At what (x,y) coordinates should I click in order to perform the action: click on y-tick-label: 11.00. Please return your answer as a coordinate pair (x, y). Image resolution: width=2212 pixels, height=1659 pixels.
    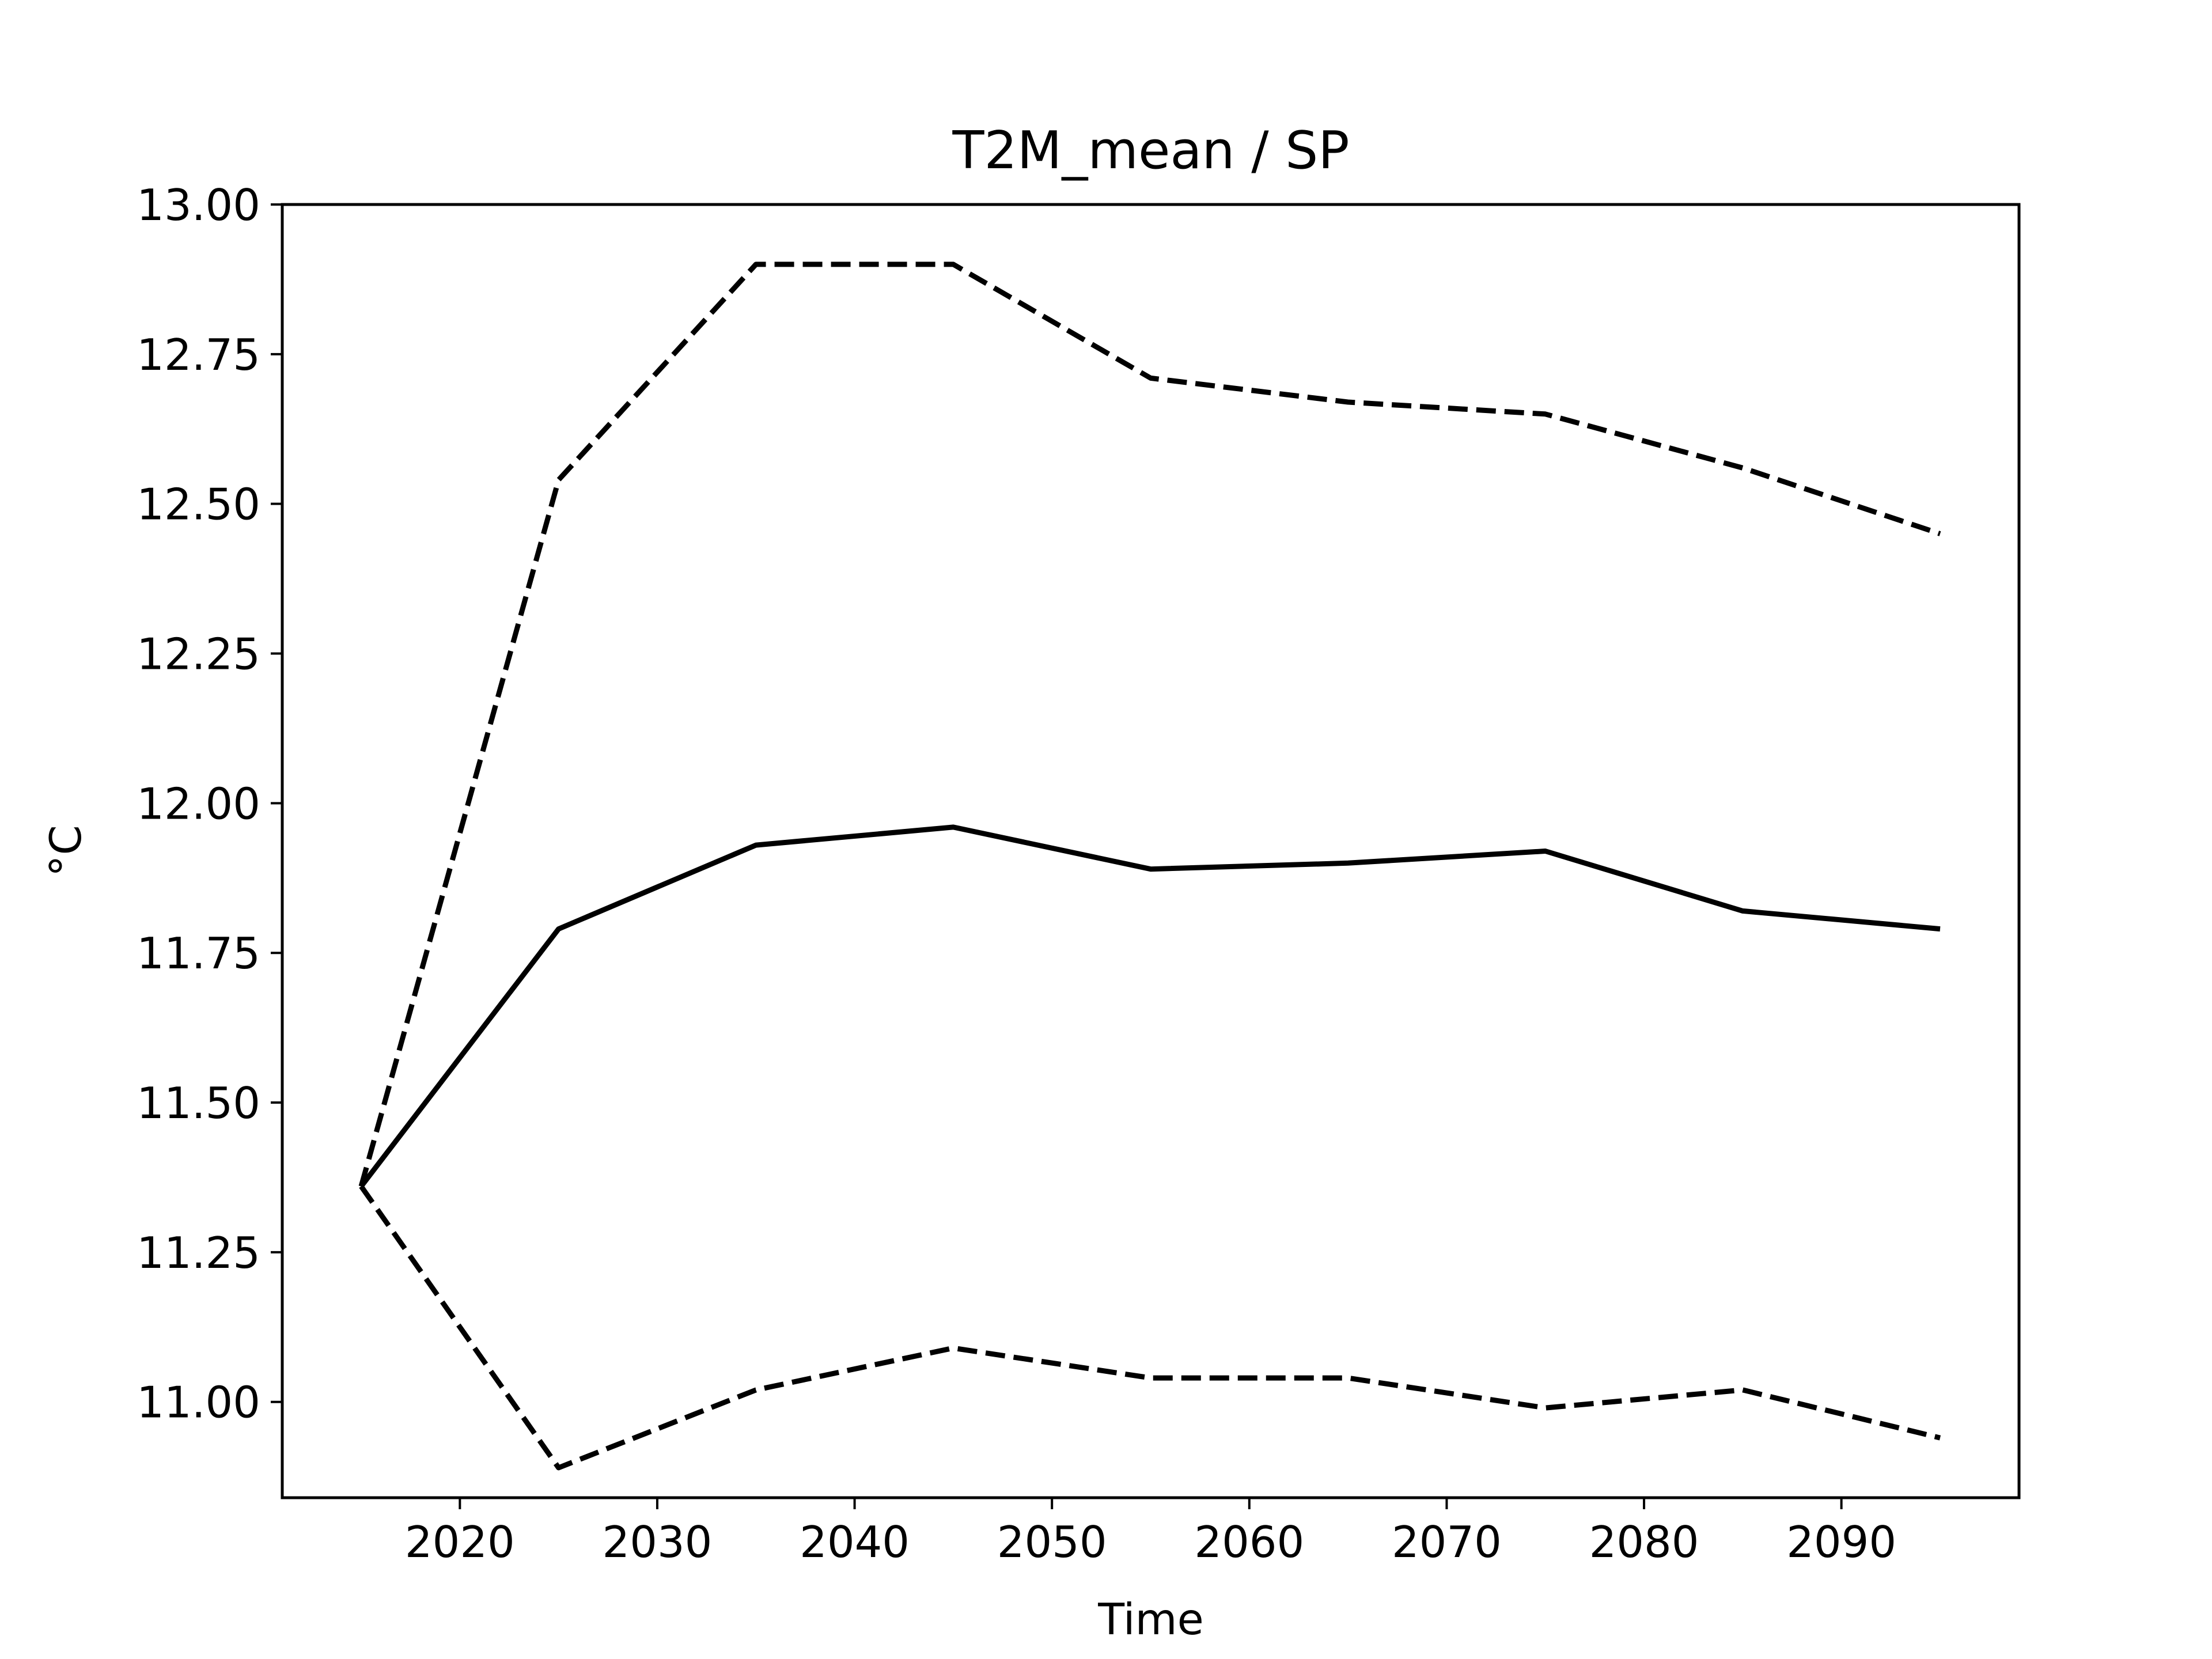
    Looking at the image, I should click on (198, 1402).